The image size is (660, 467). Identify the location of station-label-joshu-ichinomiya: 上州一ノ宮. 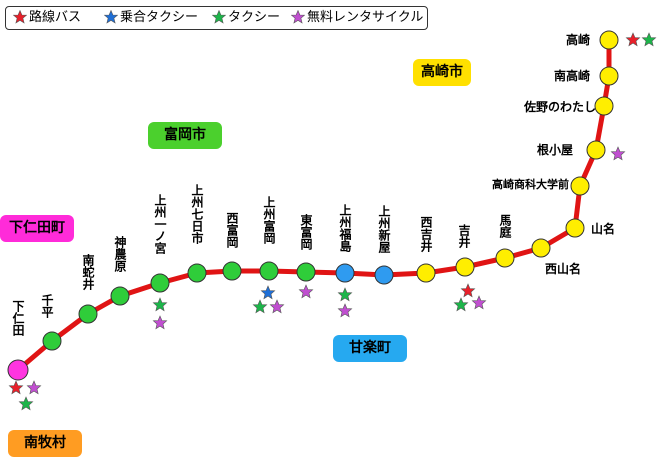
(160, 224).